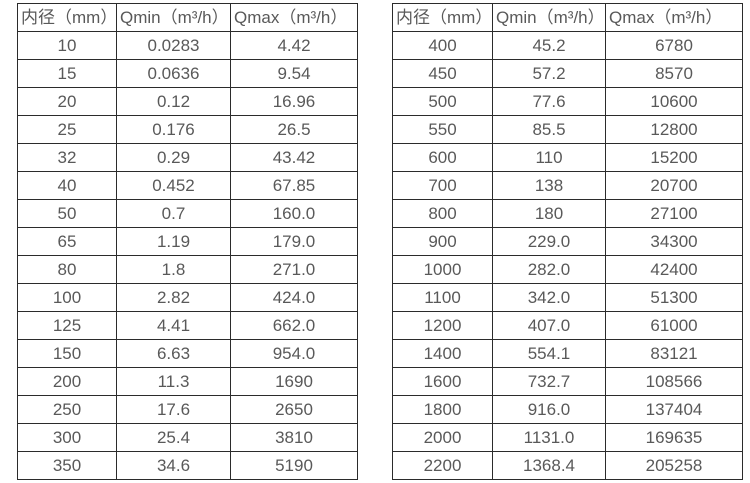 The image size is (750, 483). Describe the element at coordinates (674, 297) in the screenshot. I see `table-cell: 51300` at that location.